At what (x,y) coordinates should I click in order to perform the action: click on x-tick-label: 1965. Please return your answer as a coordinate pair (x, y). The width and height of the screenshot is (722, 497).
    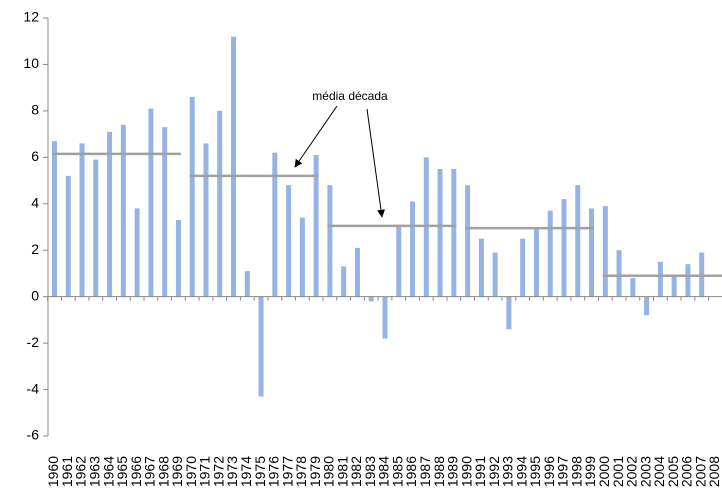
    Looking at the image, I should click on (122, 471).